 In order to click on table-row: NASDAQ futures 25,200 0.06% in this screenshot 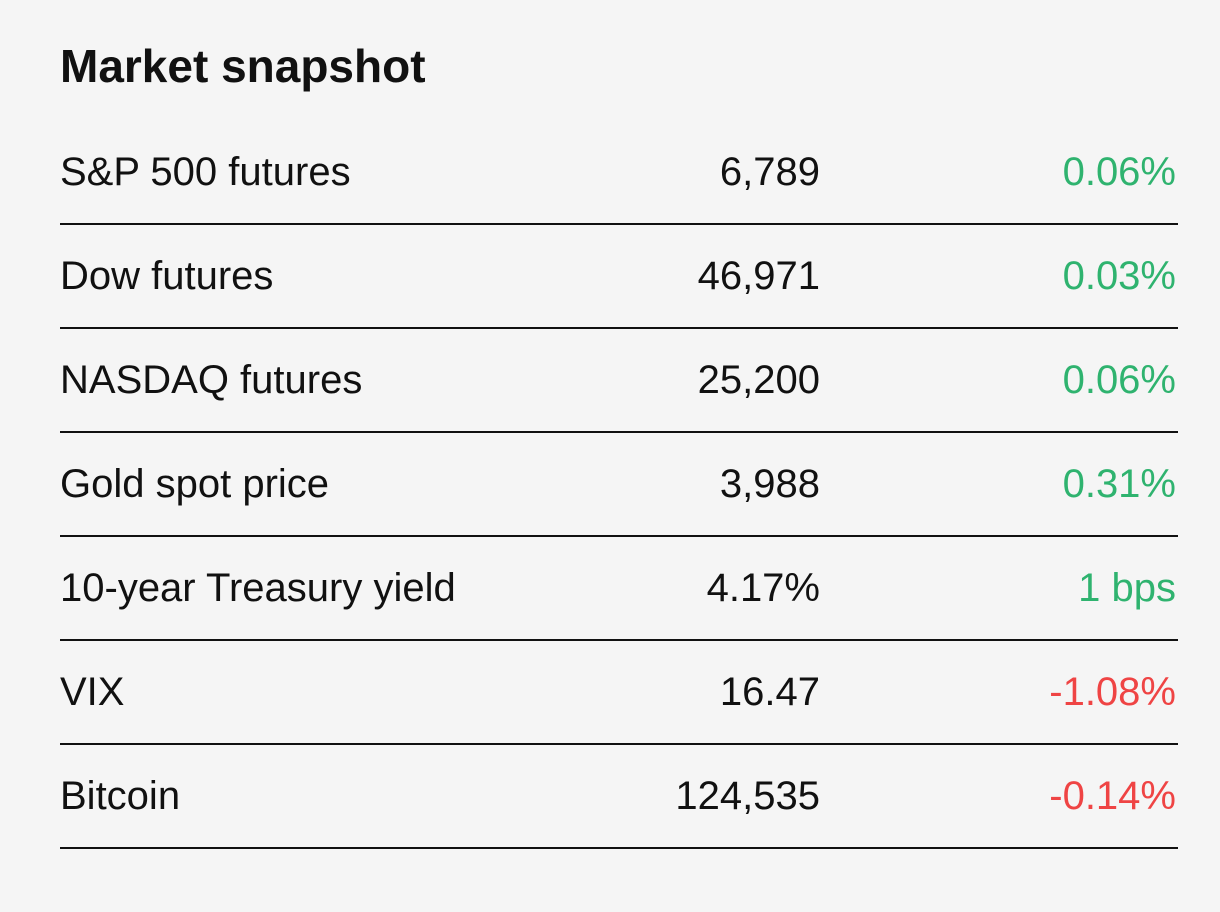, I will do `click(619, 381)`.